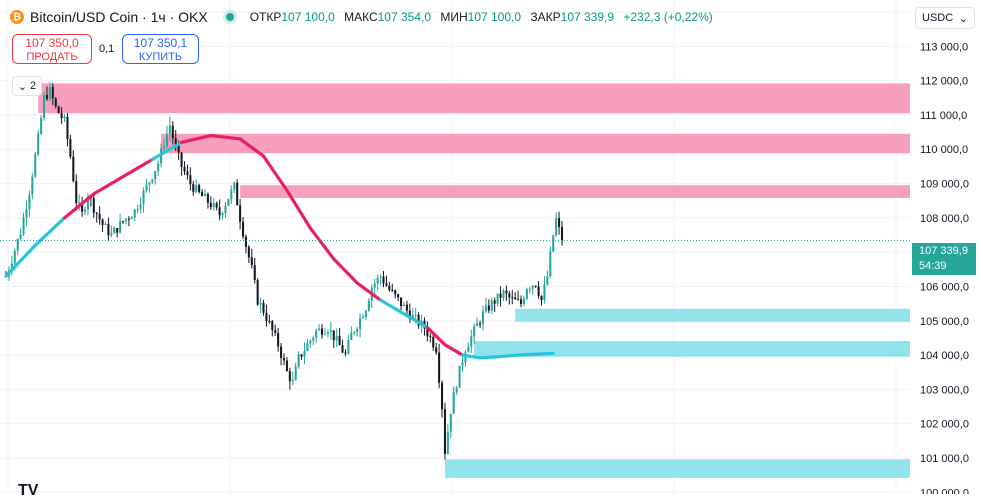 The image size is (983, 500). Describe the element at coordinates (536, 143) in the screenshot. I see `price-zone` at that location.